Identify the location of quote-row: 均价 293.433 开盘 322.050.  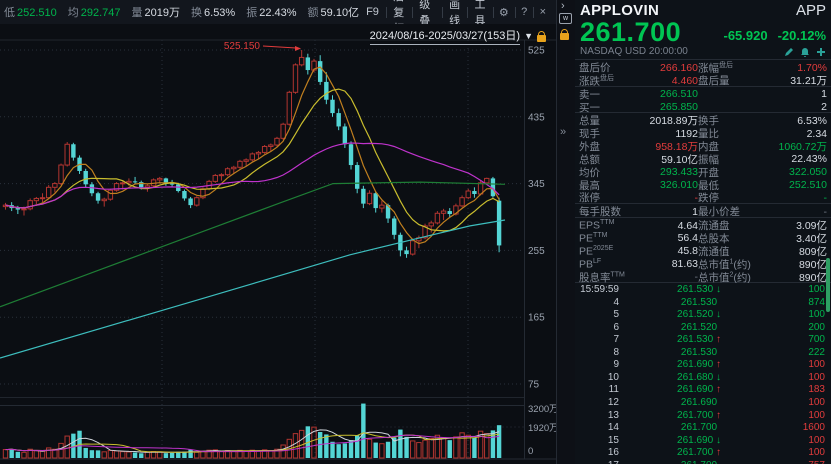
(703, 172).